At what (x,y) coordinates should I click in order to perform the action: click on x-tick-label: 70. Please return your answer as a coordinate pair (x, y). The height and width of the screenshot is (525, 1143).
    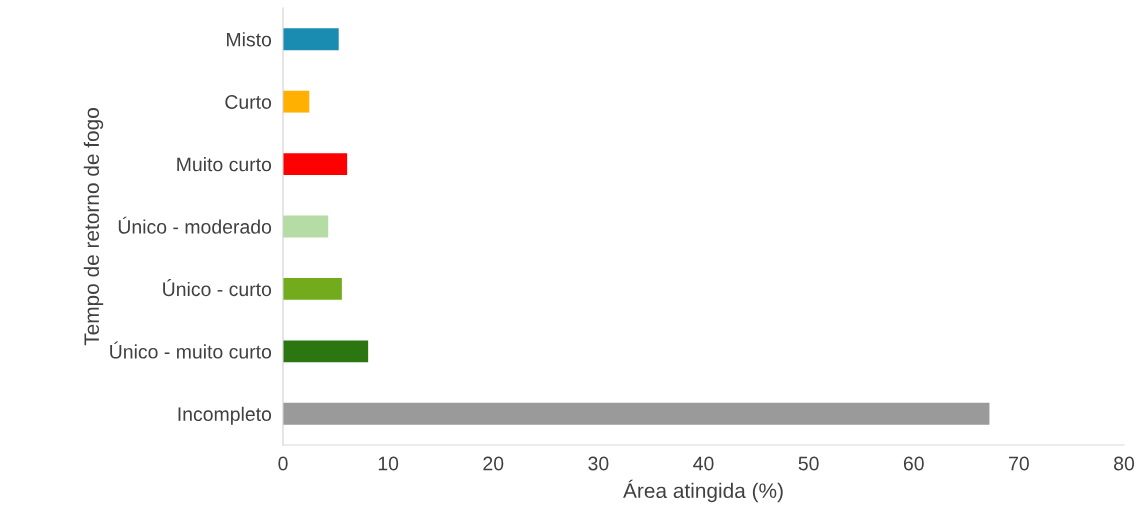
    Looking at the image, I should click on (1019, 463).